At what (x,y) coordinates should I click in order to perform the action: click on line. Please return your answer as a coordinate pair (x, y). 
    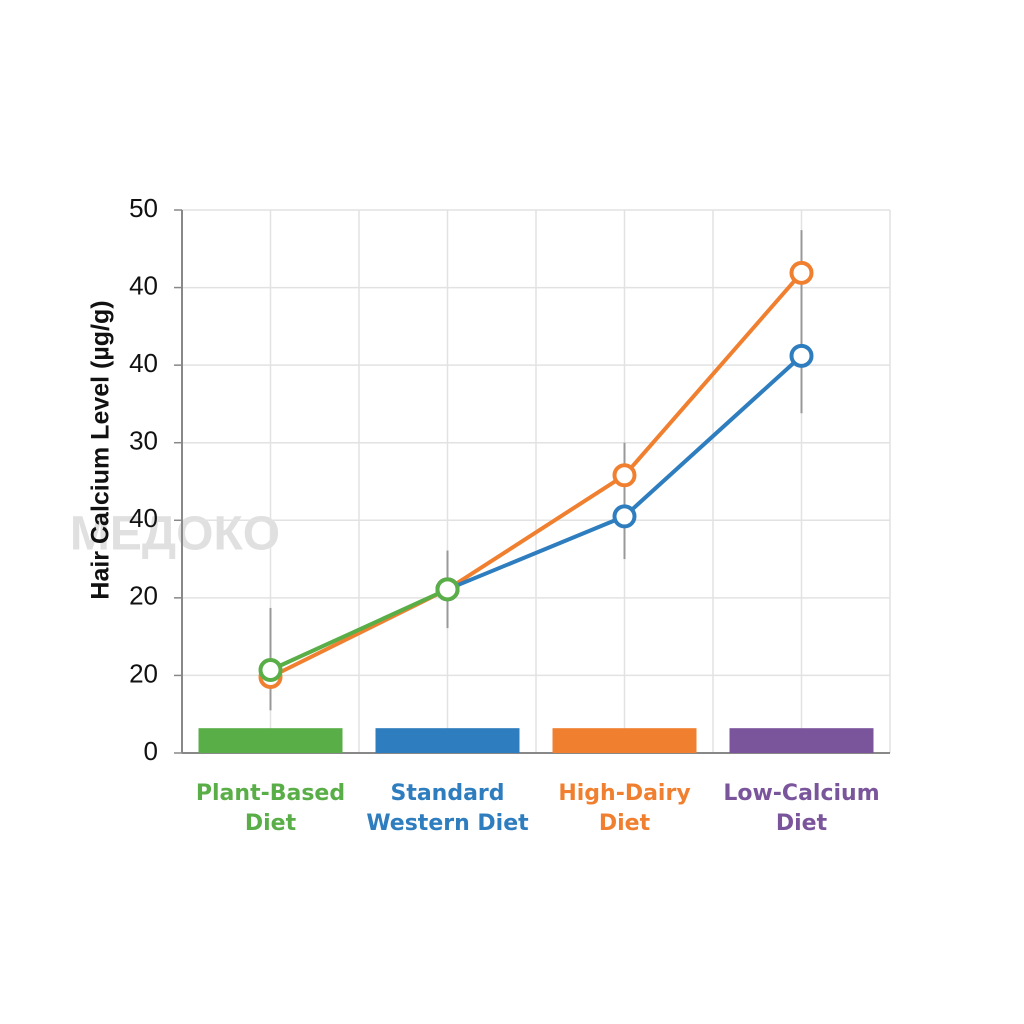
    Looking at the image, I should click on (359, 629).